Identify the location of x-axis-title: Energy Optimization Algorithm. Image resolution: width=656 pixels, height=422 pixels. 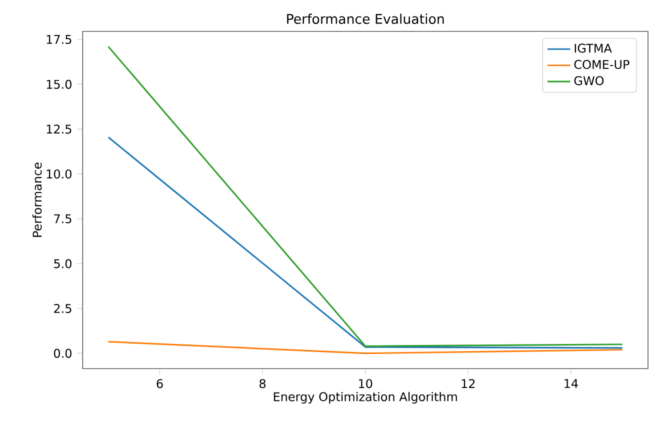
(365, 398).